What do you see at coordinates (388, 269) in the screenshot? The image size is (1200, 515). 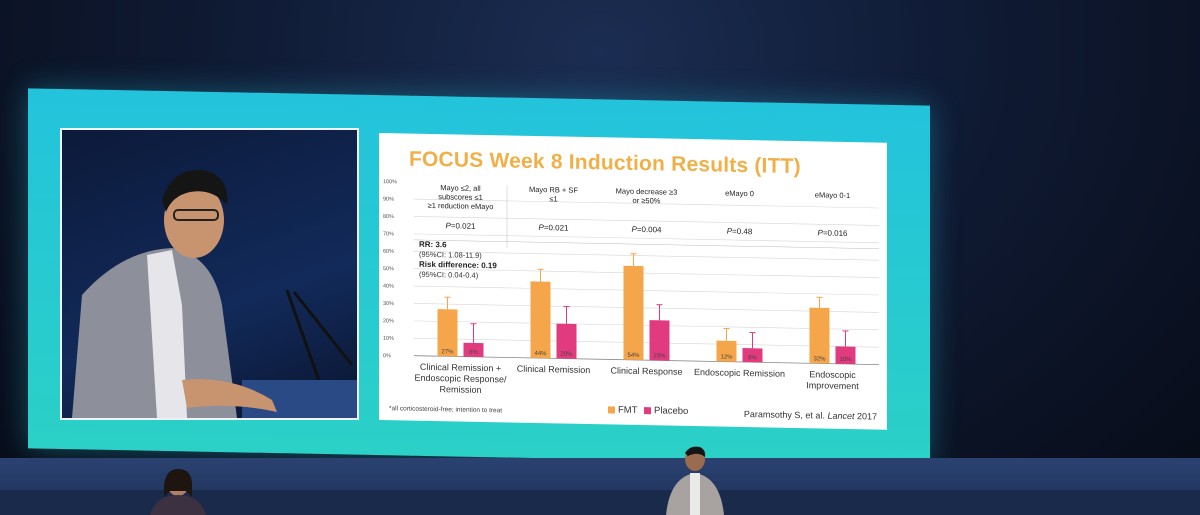 I see `y-tick-label: 50%` at bounding box center [388, 269].